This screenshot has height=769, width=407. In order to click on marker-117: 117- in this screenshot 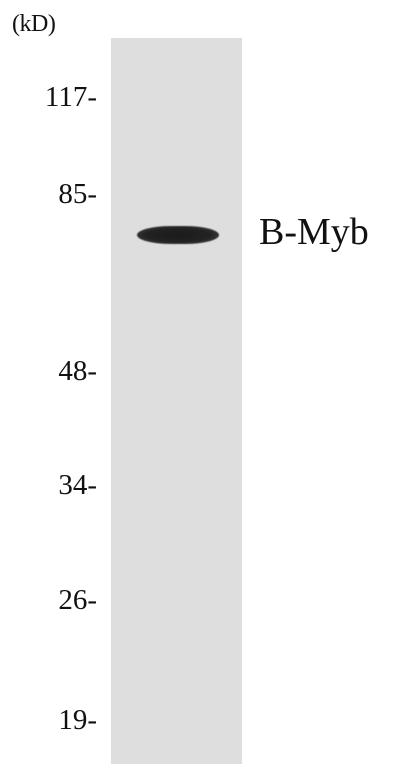, I will do `click(70, 97)`.